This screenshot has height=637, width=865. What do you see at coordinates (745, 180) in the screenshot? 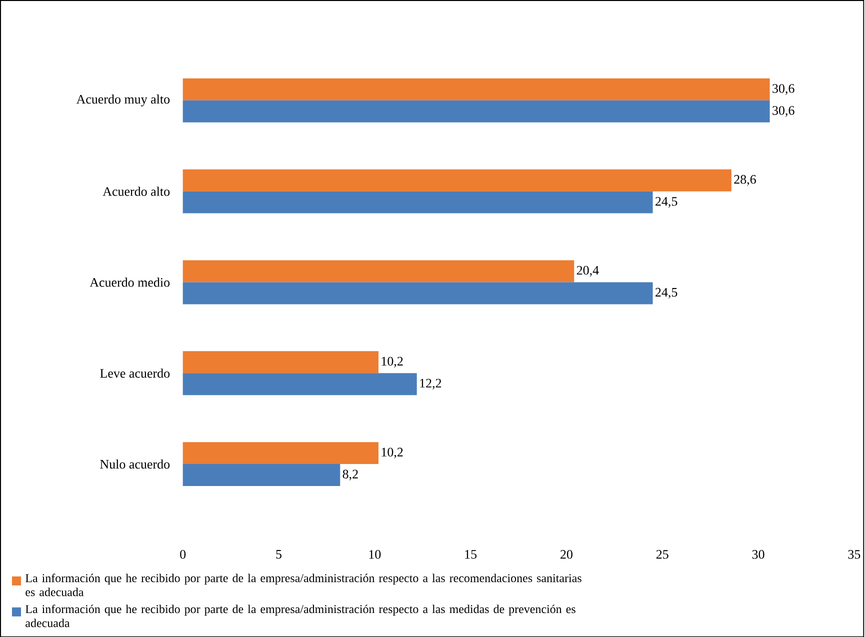
I see `data-label: 28,6` at bounding box center [745, 180].